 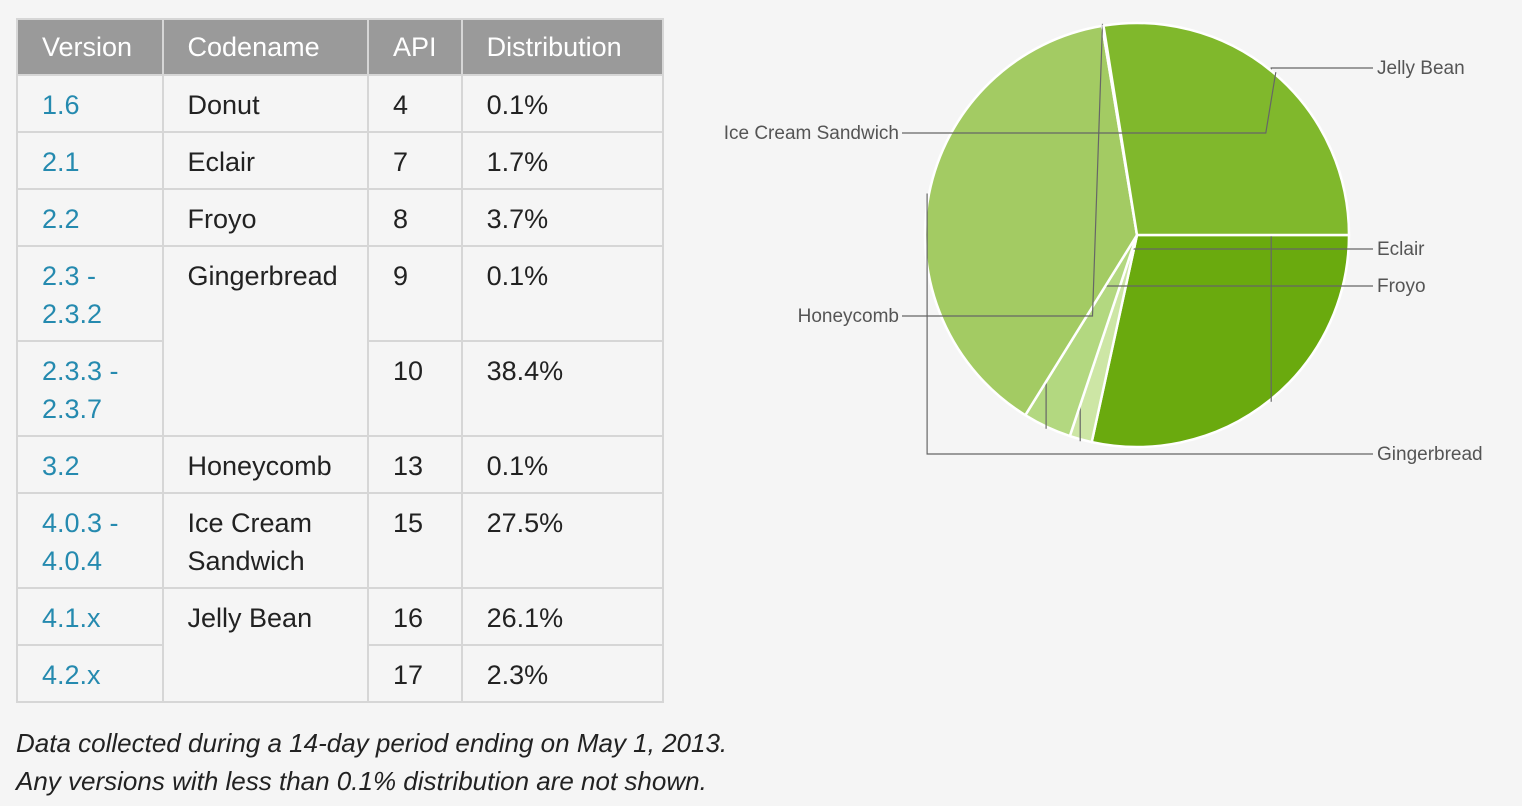 I want to click on pie-label-gingerbread: Gingerbread, so click(x=1430, y=454).